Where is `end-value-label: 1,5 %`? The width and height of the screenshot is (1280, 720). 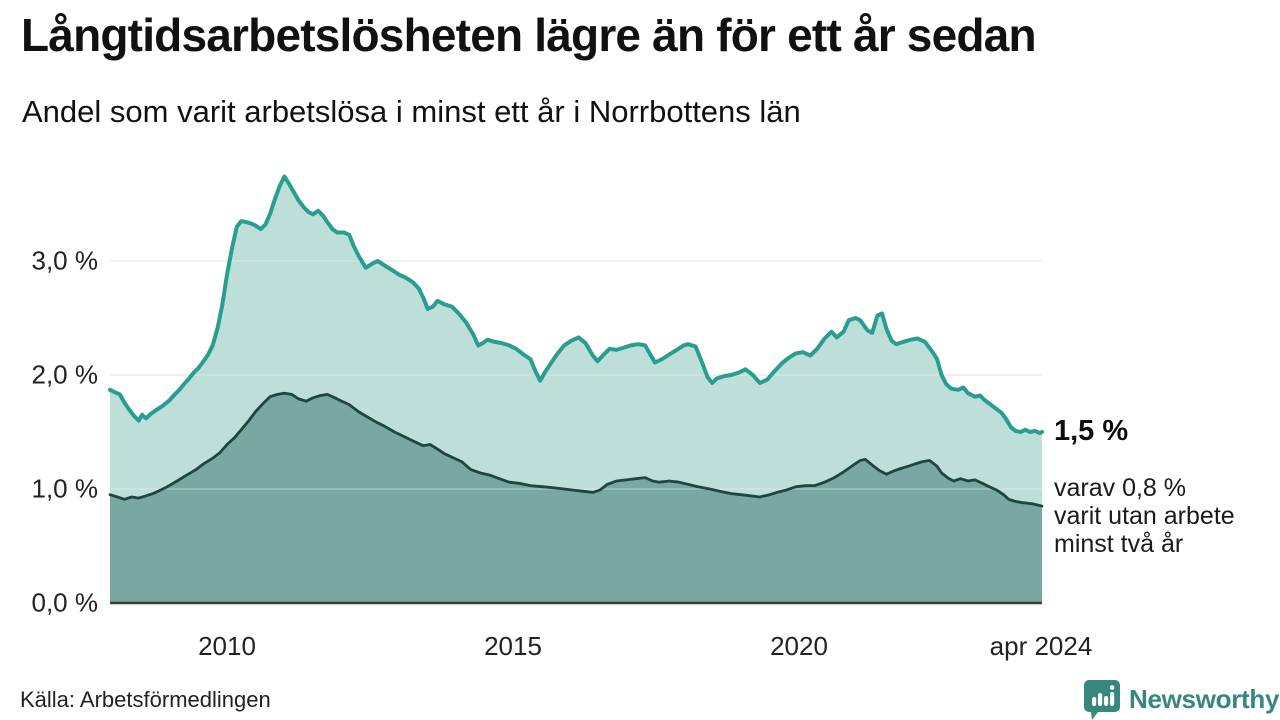
end-value-label: 1,5 % is located at coordinates (1091, 431).